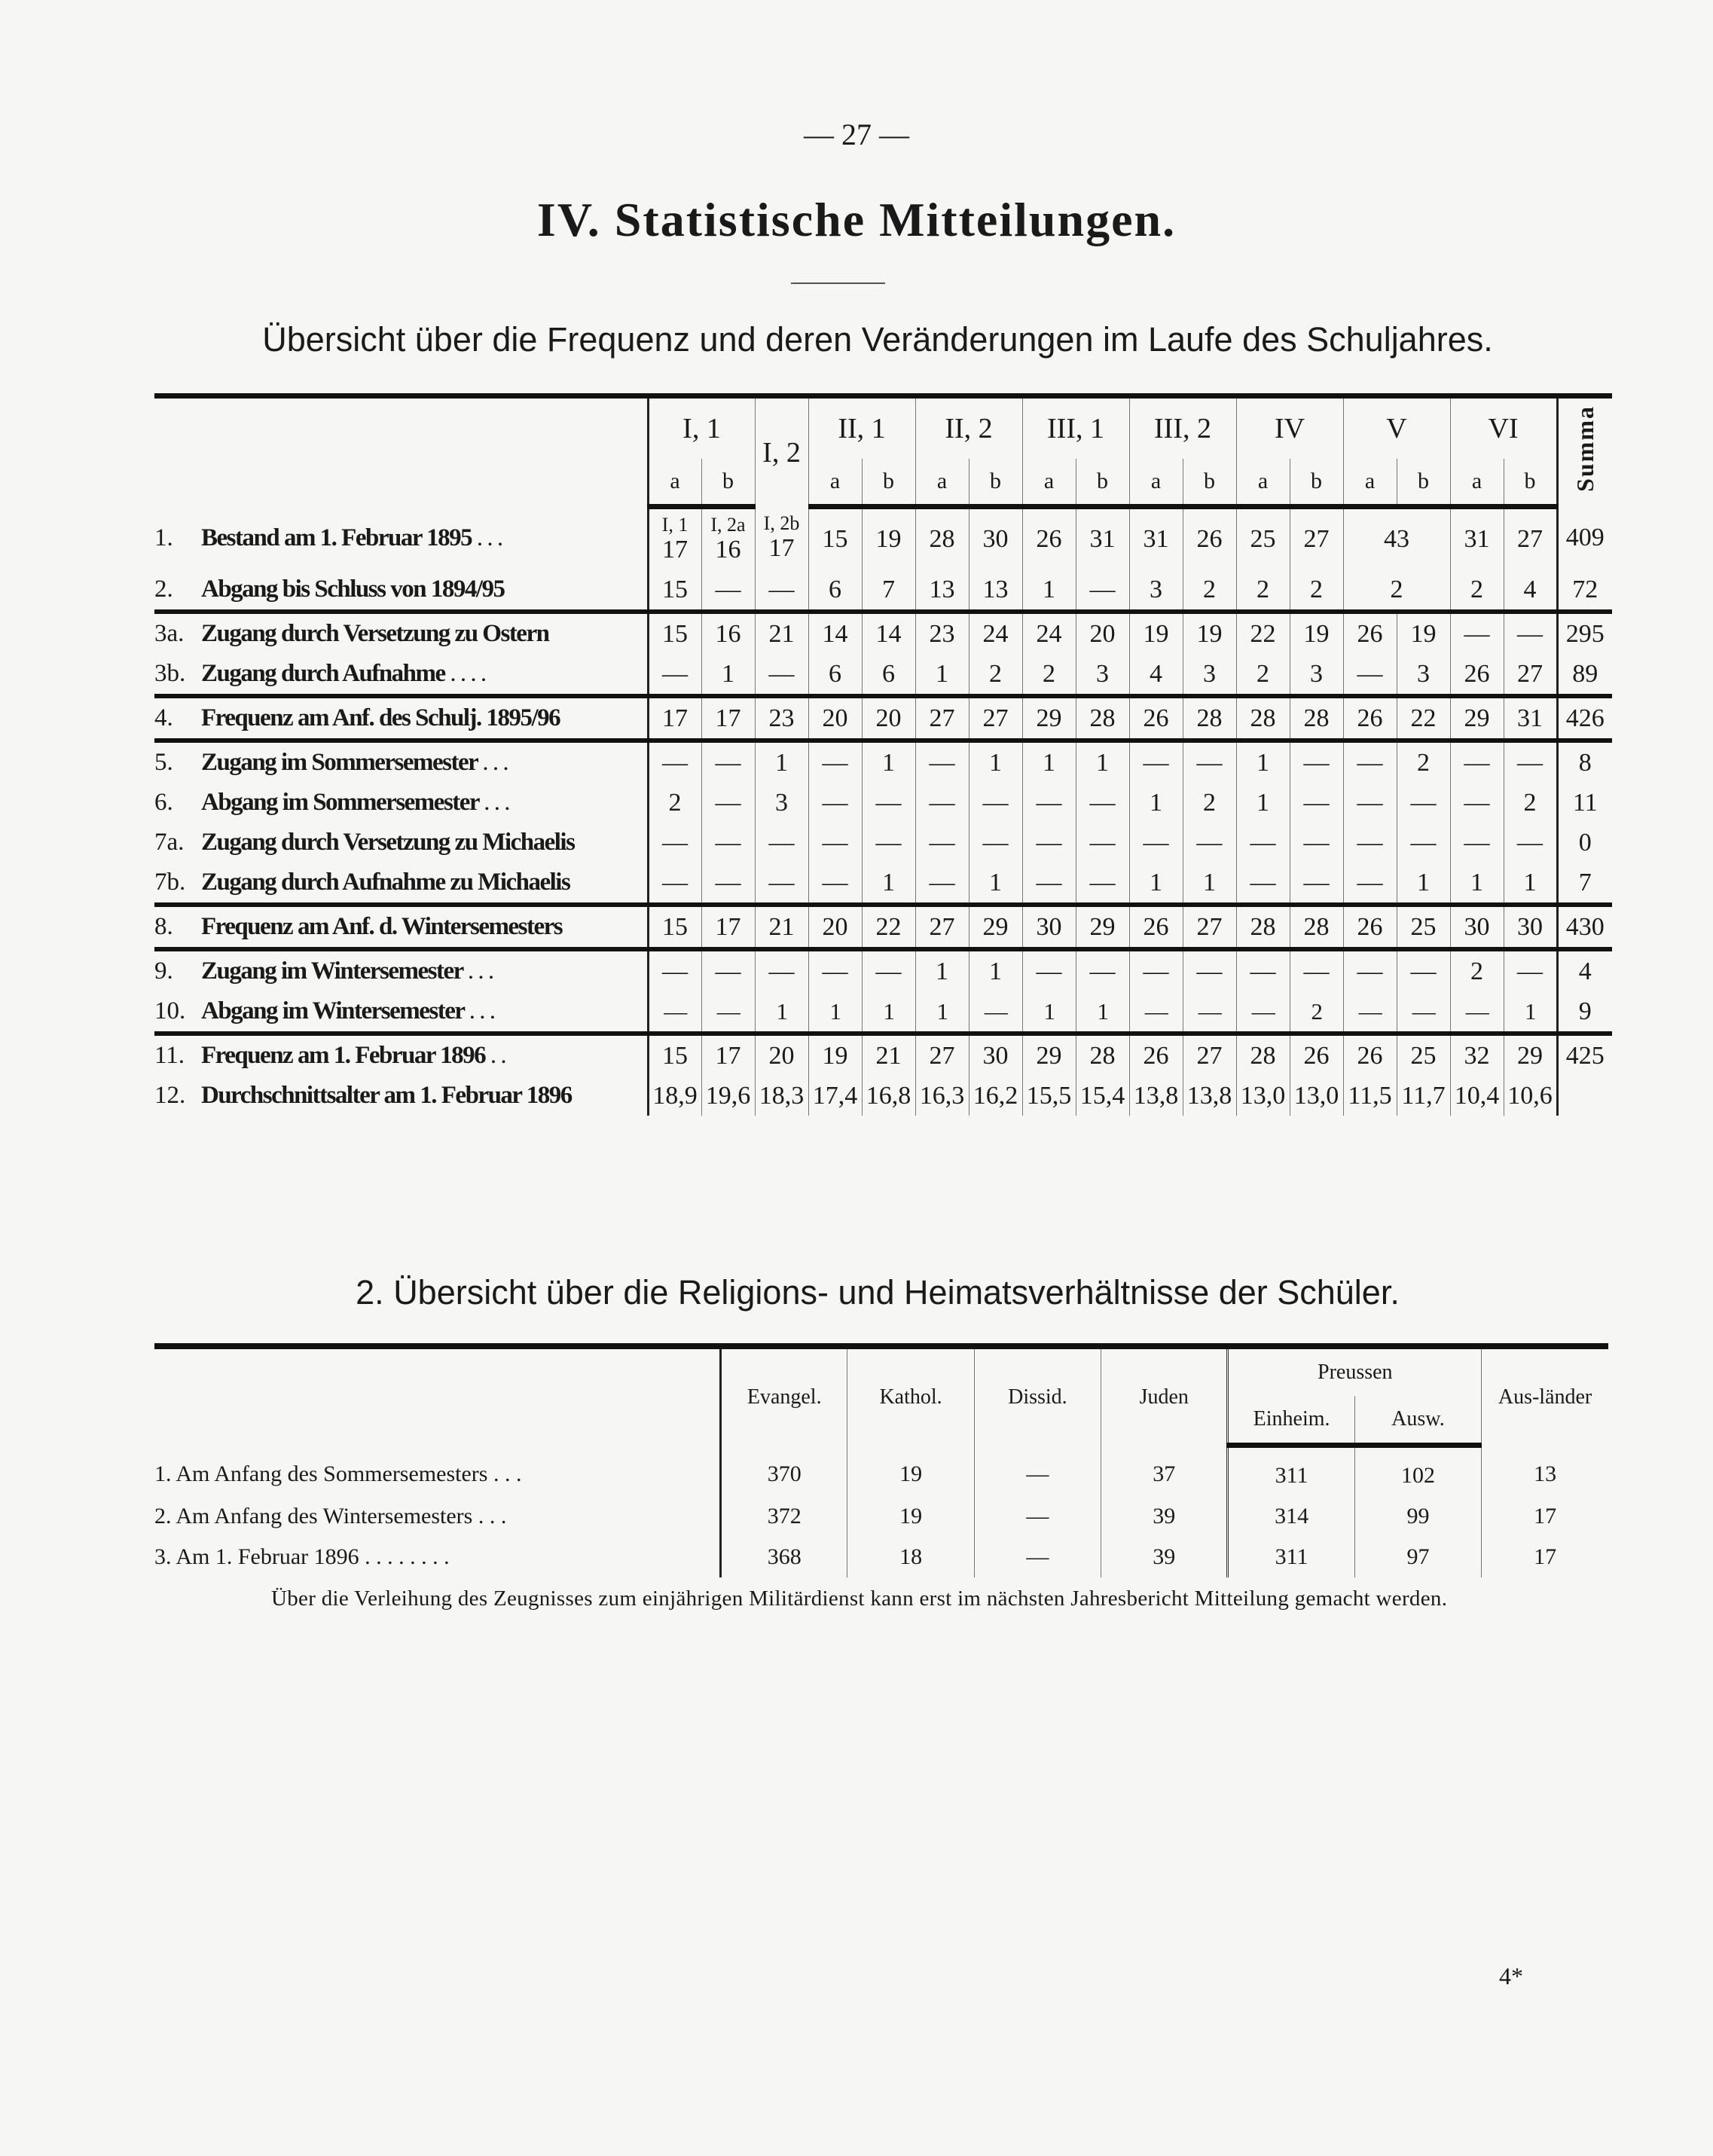 The width and height of the screenshot is (1713, 2156). I want to click on section-title: IV. Statistische Mitteilungen., so click(856, 219).